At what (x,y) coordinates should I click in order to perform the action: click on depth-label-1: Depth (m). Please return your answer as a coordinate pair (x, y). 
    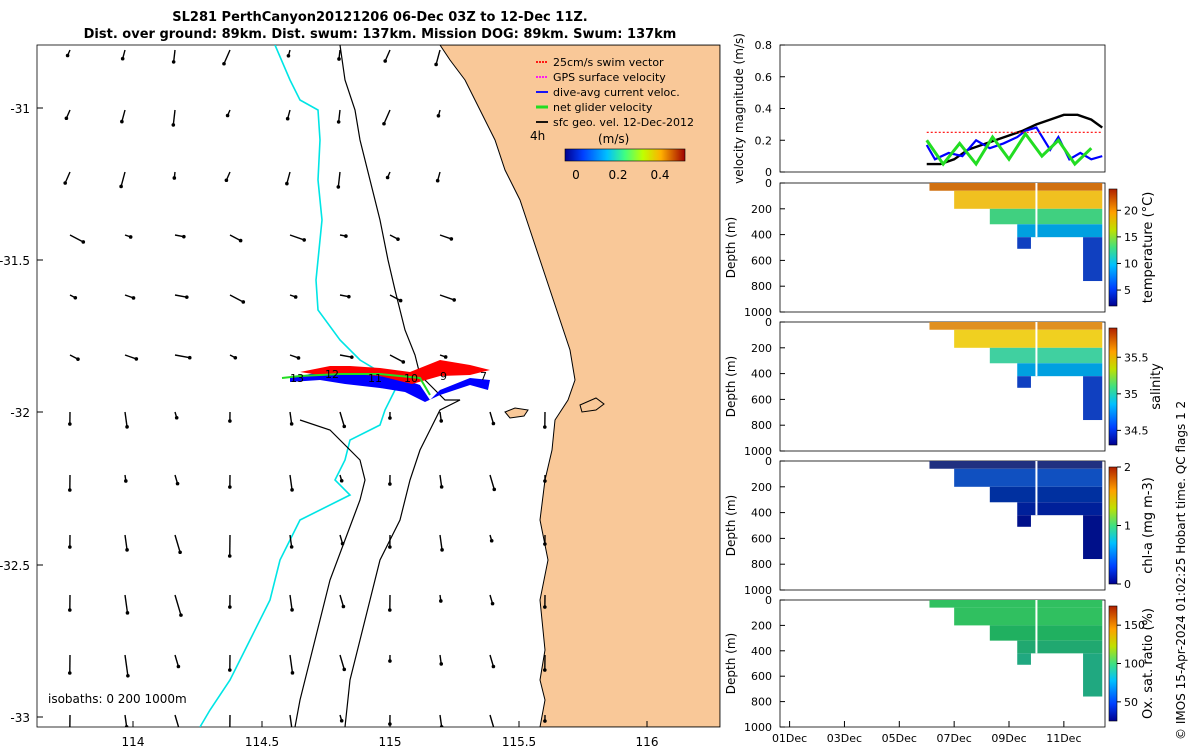
    Looking at the image, I should click on (731, 386).